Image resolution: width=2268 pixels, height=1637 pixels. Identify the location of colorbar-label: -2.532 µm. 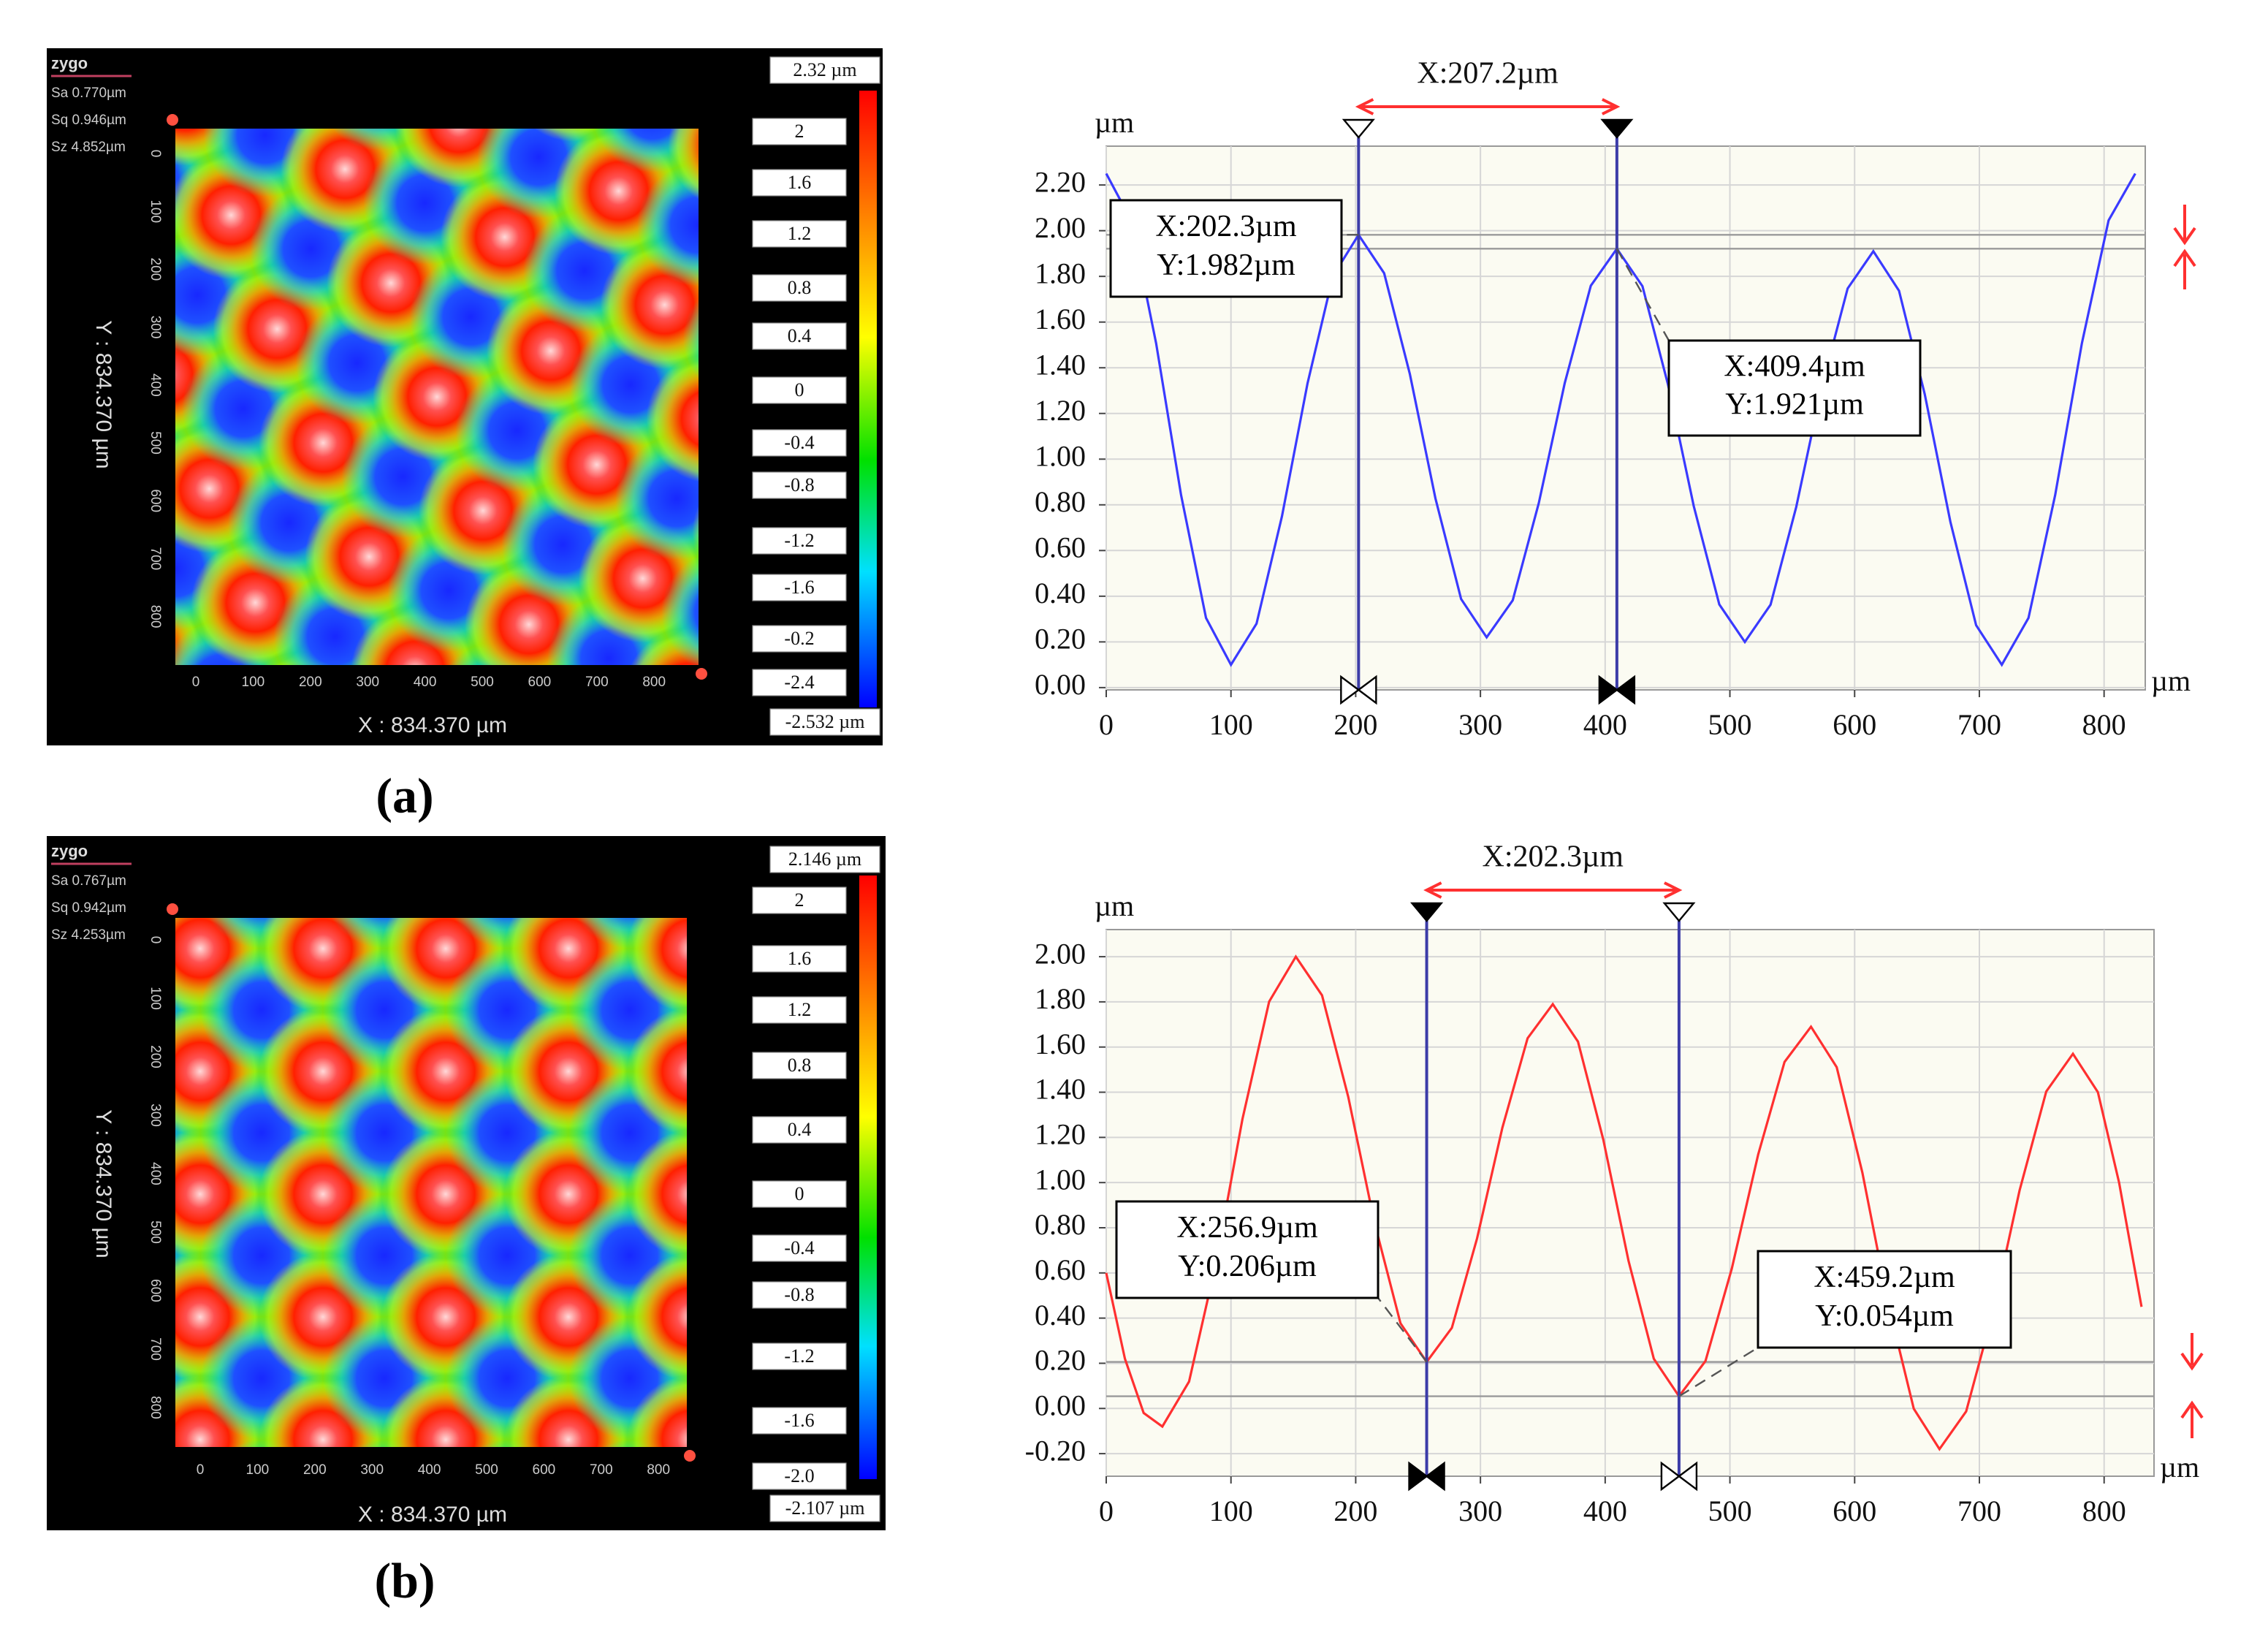
(825, 721).